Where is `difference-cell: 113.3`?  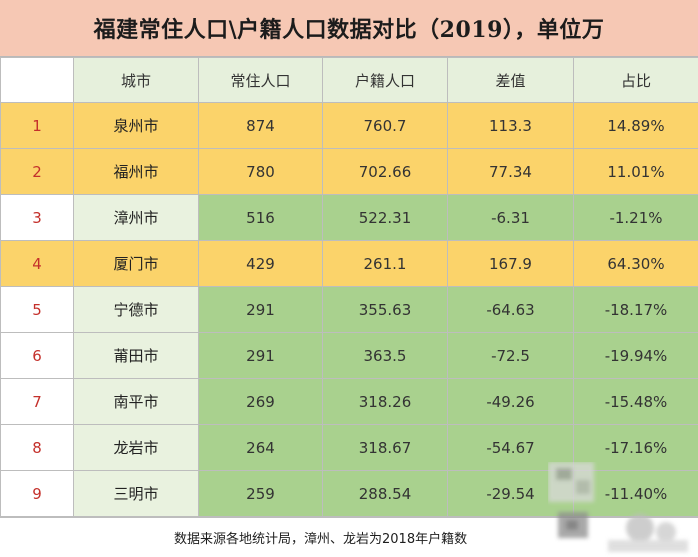
difference-cell: 113.3 is located at coordinates (510, 125).